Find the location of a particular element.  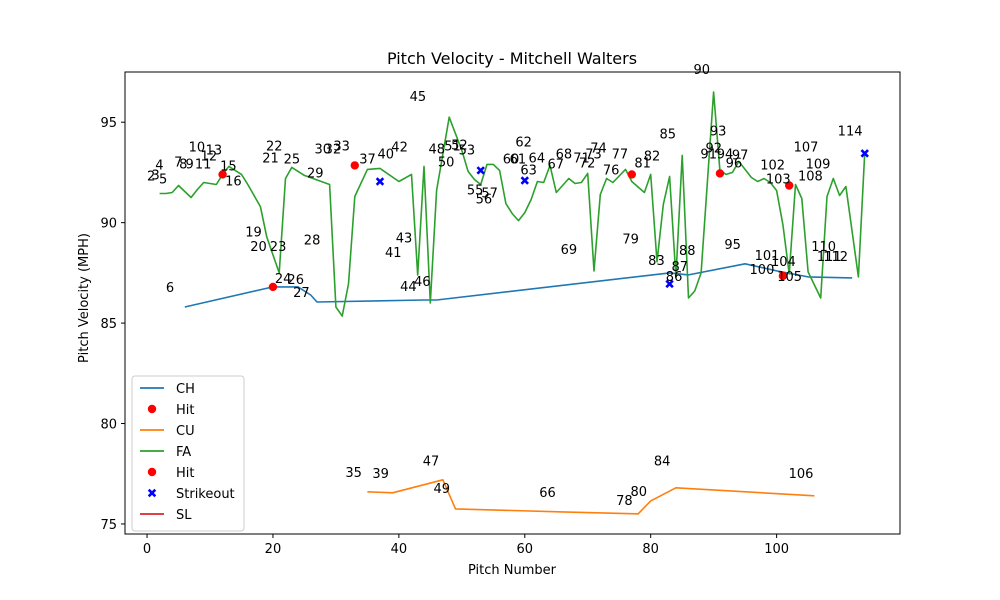

y-axis-label: Pitch Velocity (MPH) is located at coordinates (84, 298).